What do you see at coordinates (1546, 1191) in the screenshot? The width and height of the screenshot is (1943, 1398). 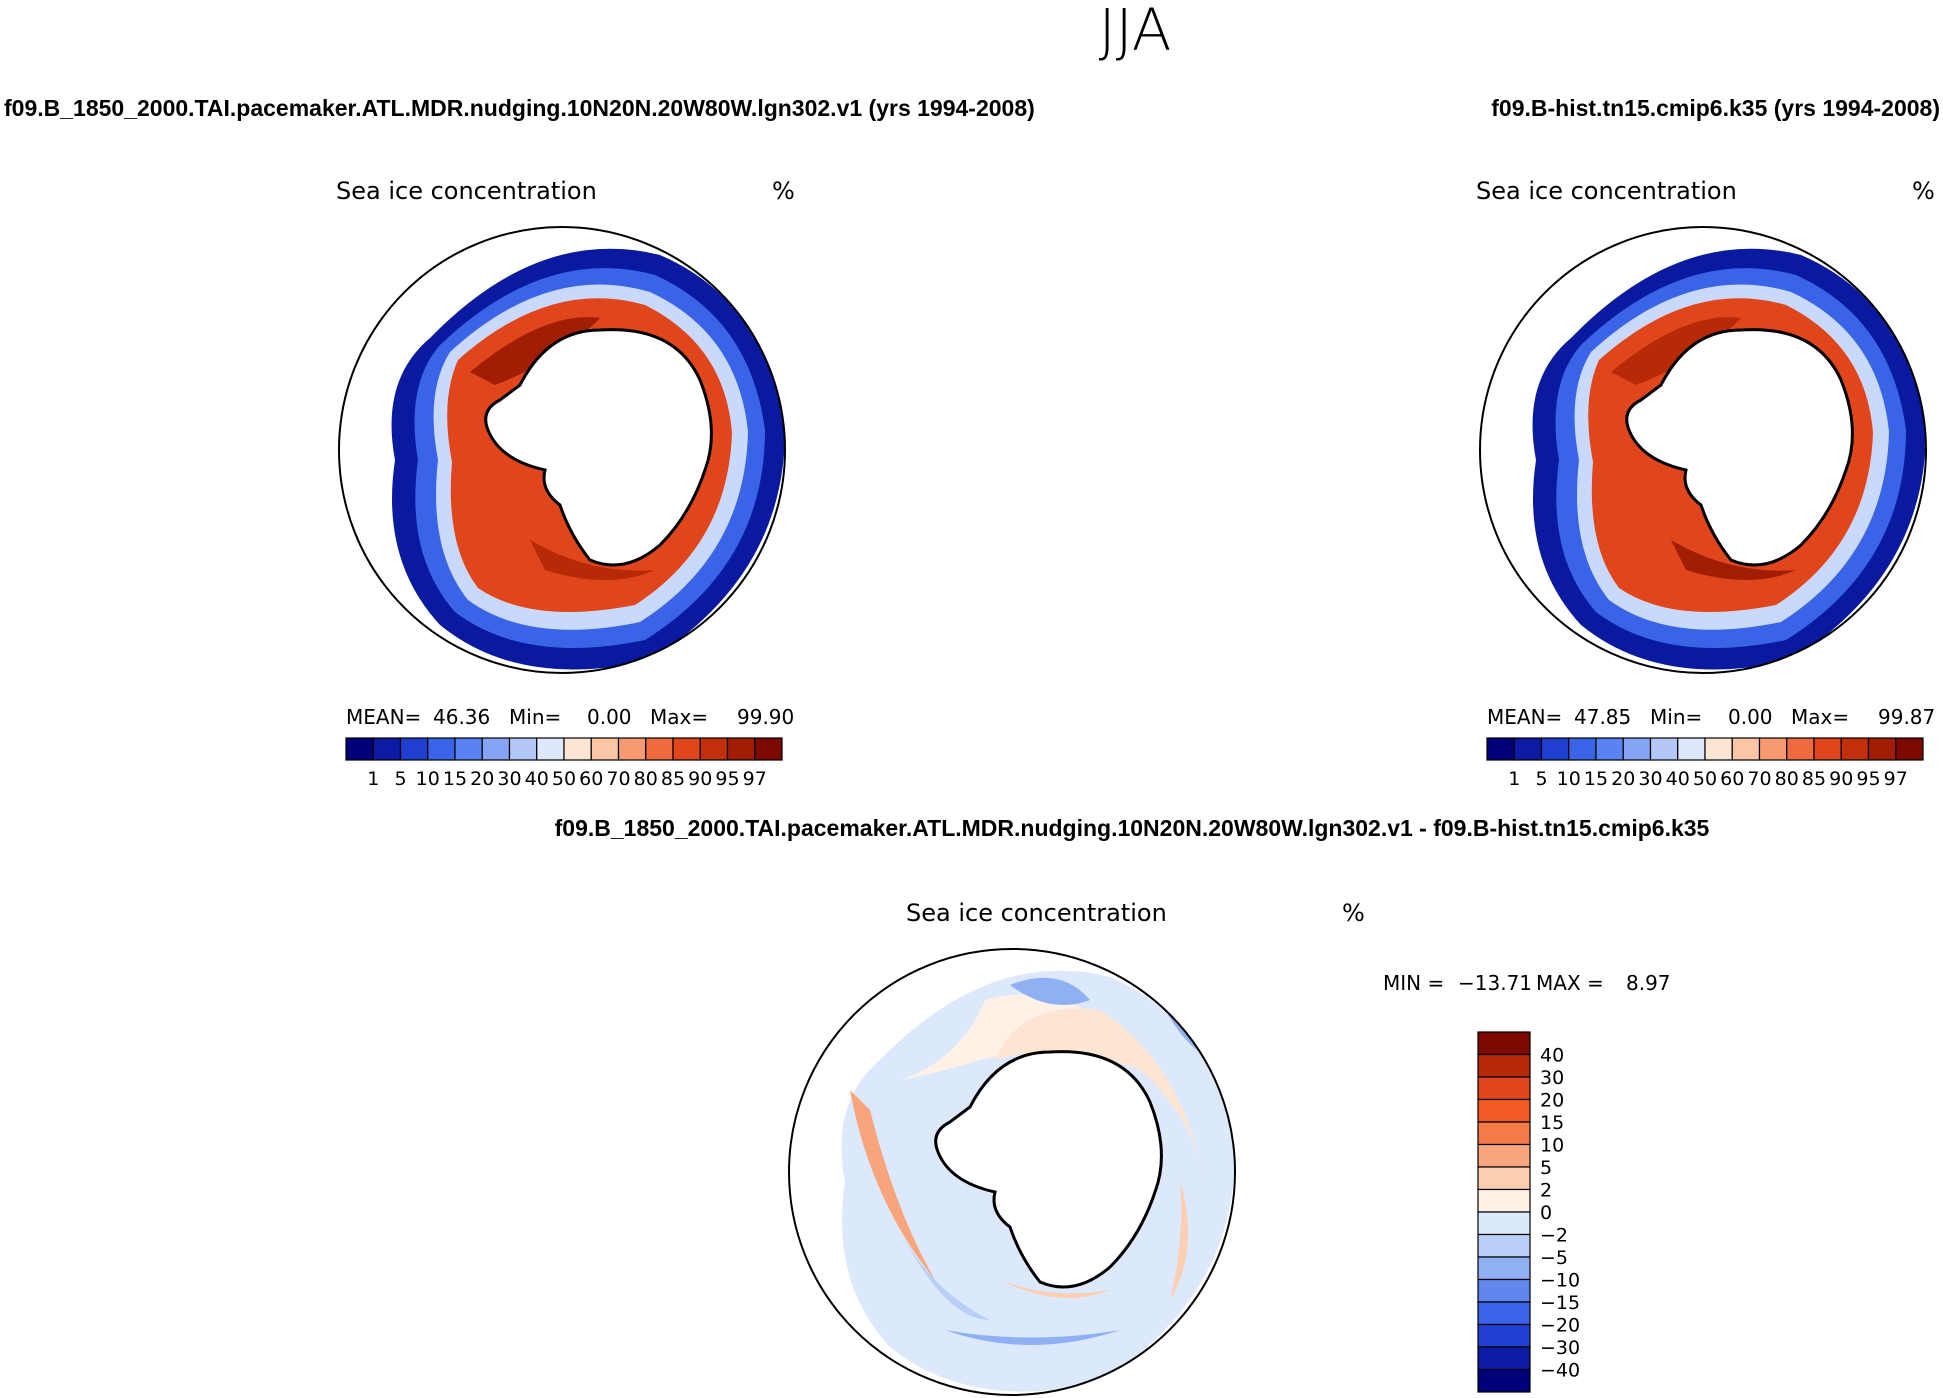 I see `colorbar-tick-label: 2` at bounding box center [1546, 1191].